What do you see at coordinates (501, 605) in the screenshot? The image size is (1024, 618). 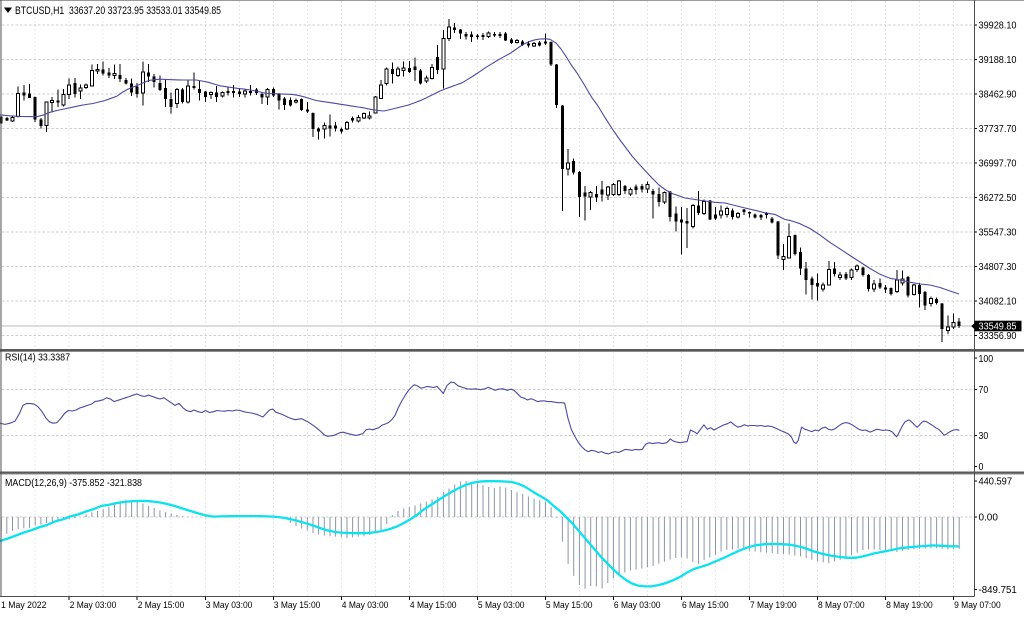 I see `svg-text: 5 May 03:00` at bounding box center [501, 605].